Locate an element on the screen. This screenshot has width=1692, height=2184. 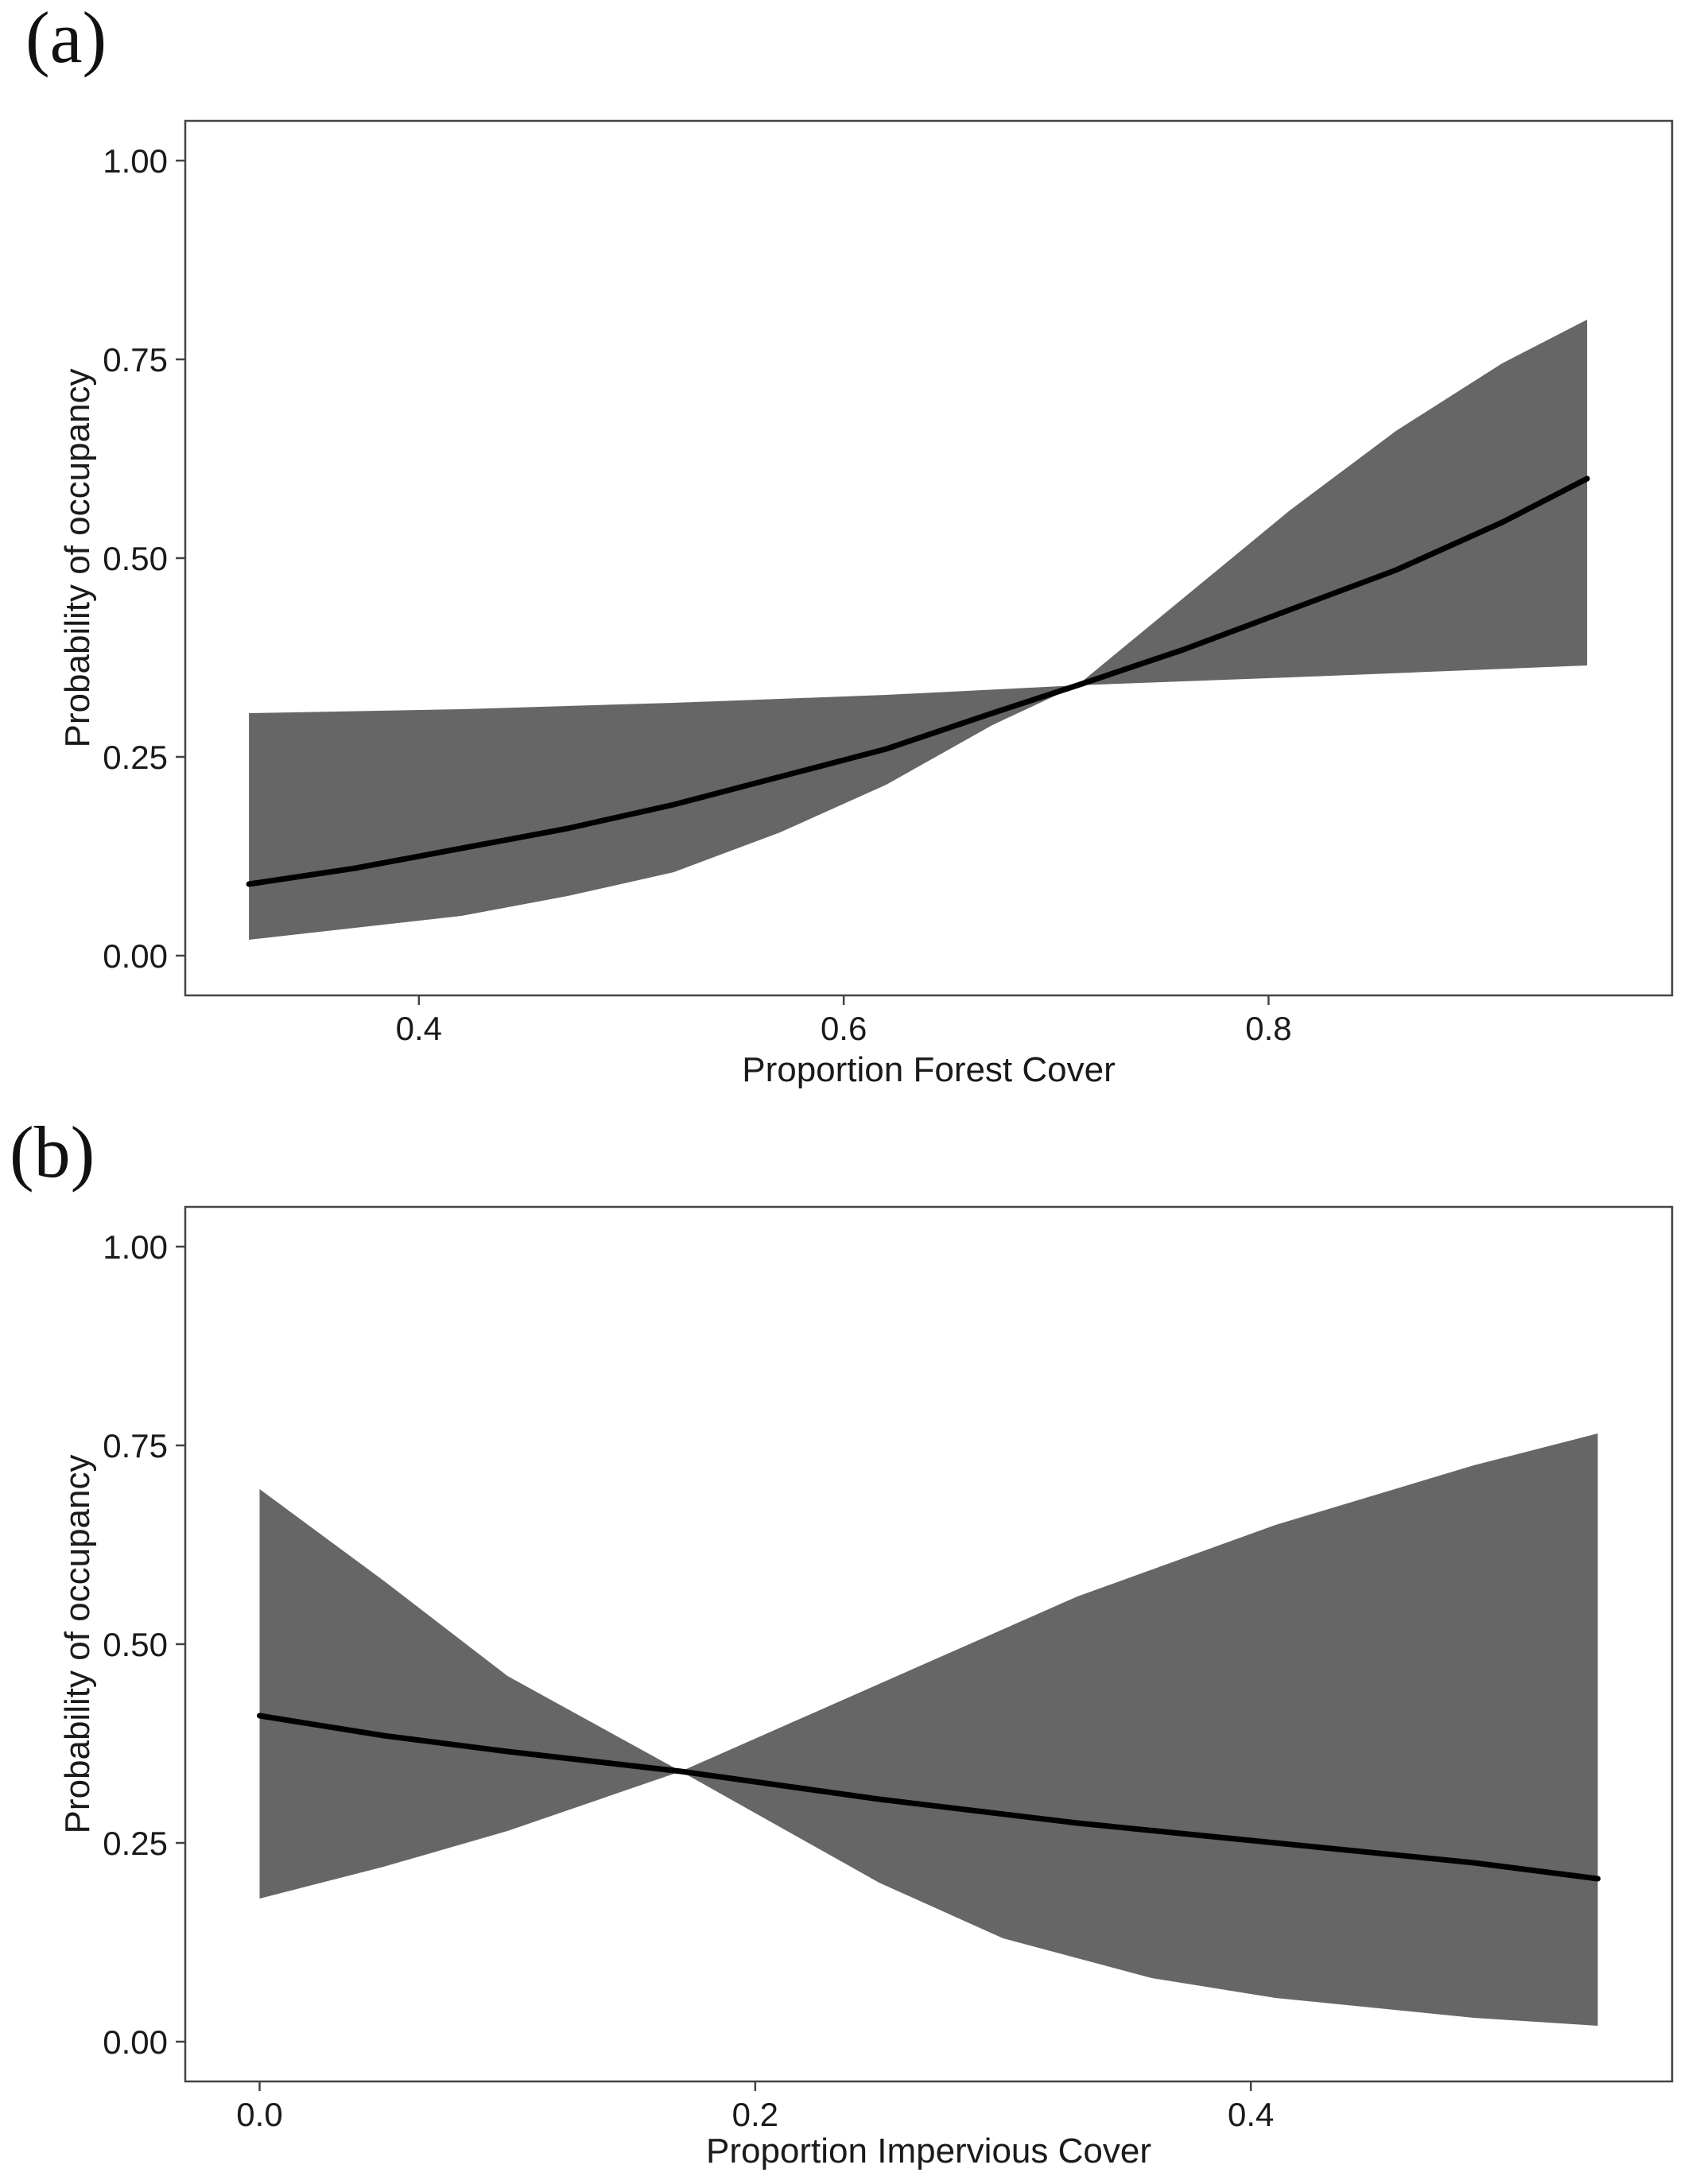
panel-a-y-tick-label: 0.00 is located at coordinates (135, 956).